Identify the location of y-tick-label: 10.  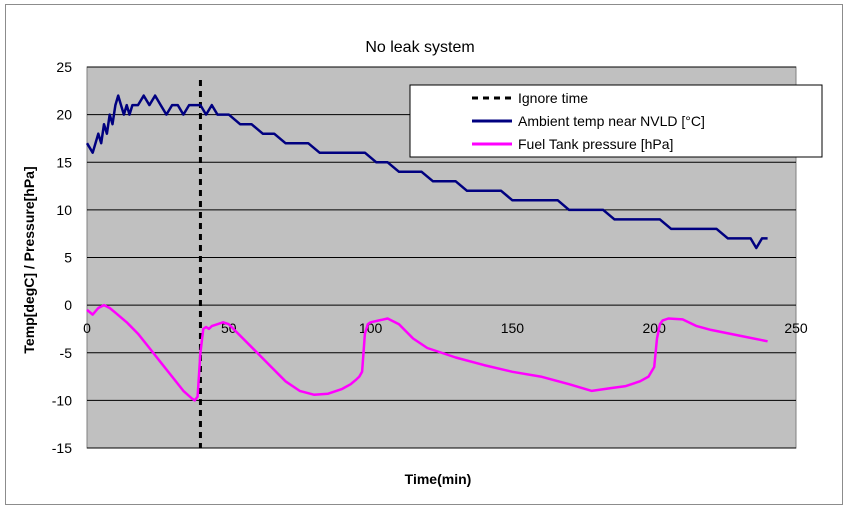
(64, 210).